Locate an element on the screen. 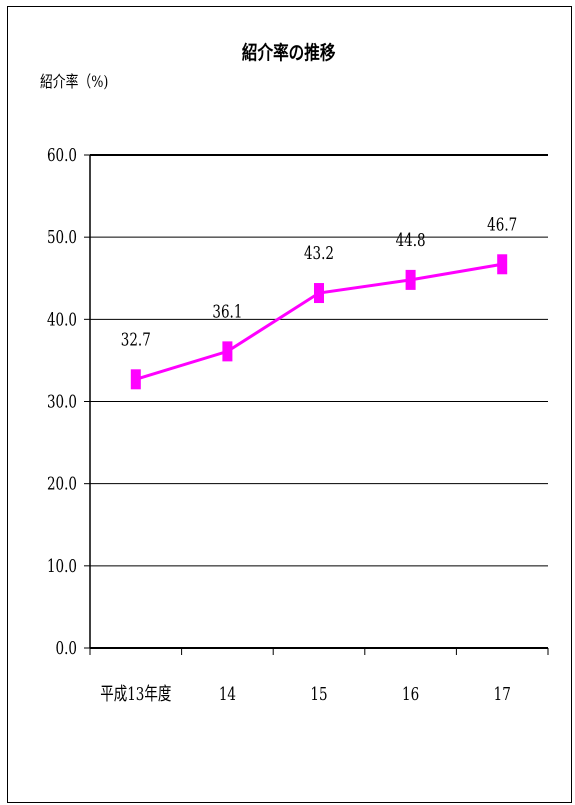  y-tick-label: 30.0 is located at coordinates (62, 401).